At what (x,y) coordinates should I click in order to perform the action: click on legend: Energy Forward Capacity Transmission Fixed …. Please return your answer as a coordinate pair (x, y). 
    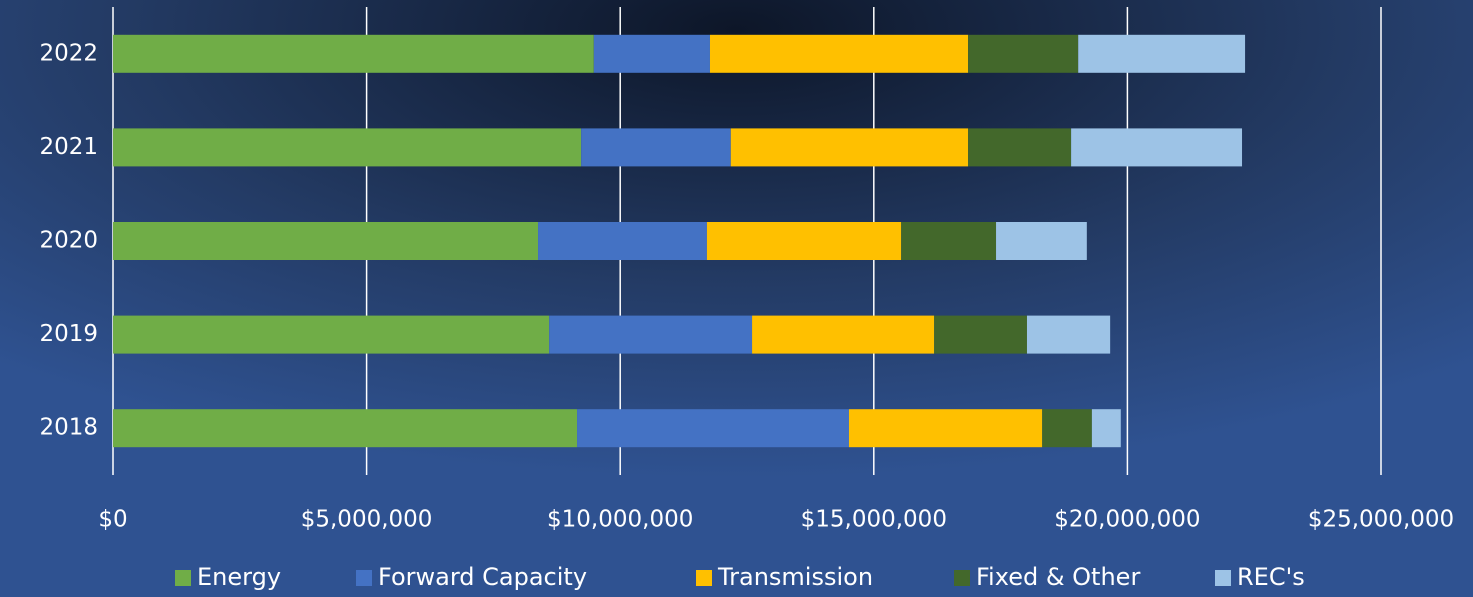
    Looking at the image, I should click on (740, 577).